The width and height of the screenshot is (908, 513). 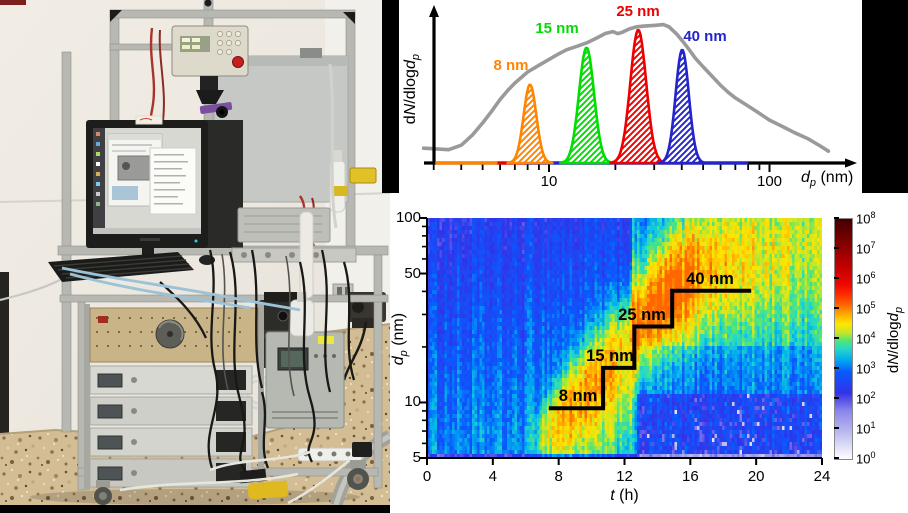 What do you see at coordinates (866, 428) in the screenshot?
I see `colorbar-tick-label: 10¹` at bounding box center [866, 428].